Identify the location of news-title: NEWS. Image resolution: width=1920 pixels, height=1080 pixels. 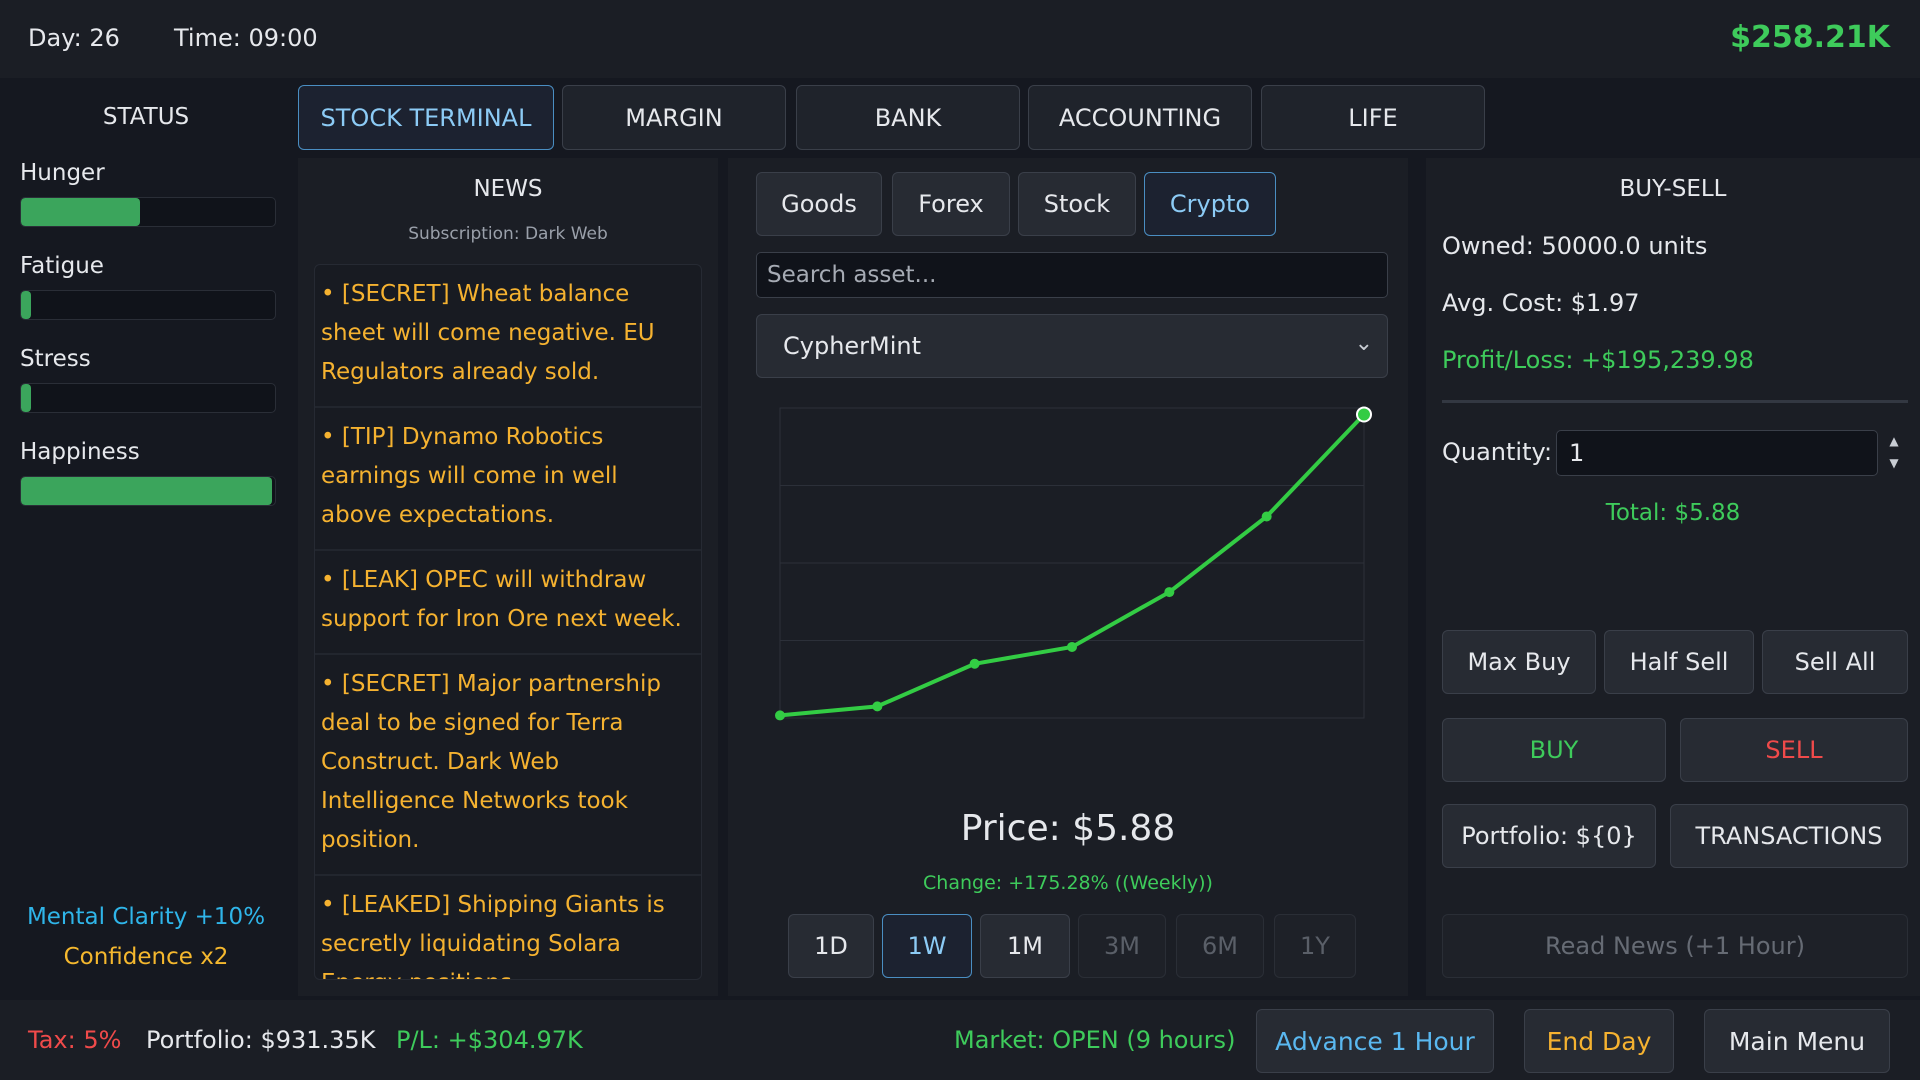
(508, 189).